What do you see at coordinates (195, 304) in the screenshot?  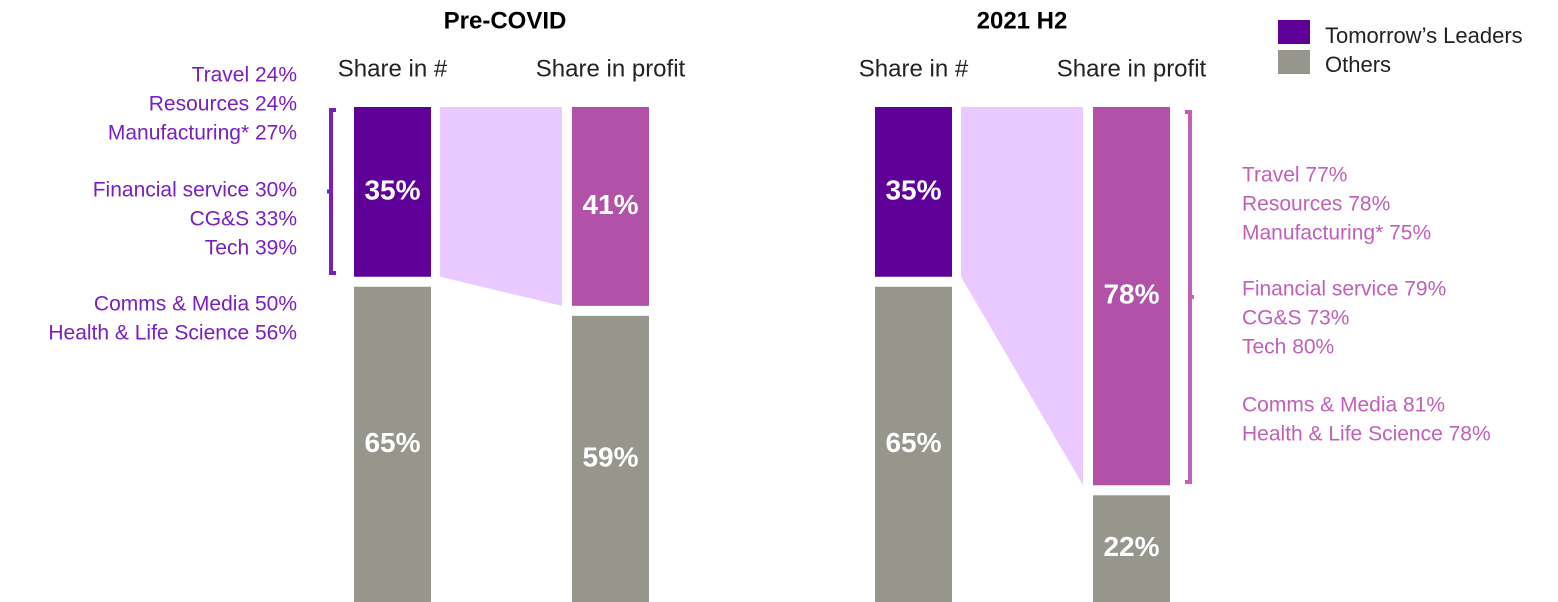 I see `annotation: Comms & Media 50%` at bounding box center [195, 304].